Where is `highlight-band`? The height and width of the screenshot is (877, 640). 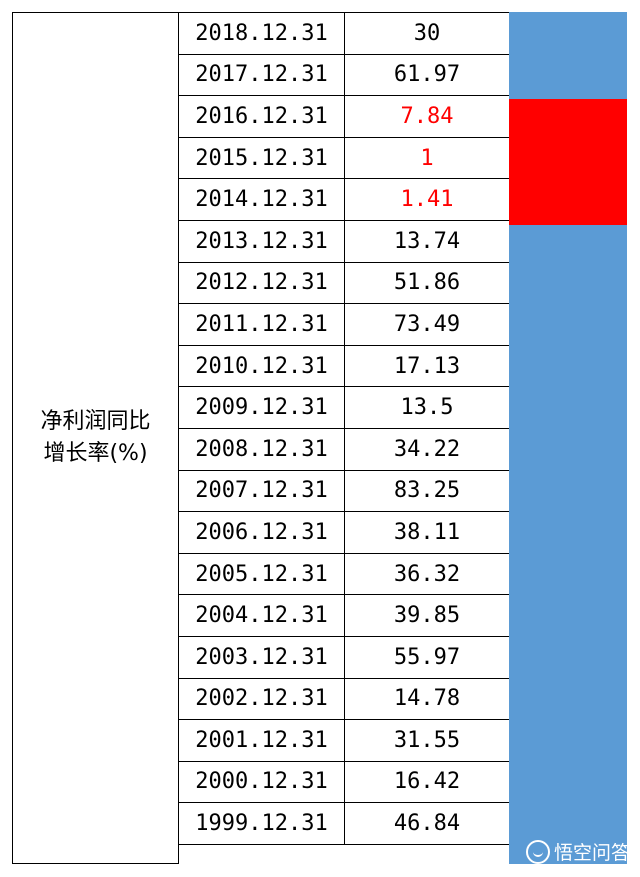 highlight-band is located at coordinates (568, 162).